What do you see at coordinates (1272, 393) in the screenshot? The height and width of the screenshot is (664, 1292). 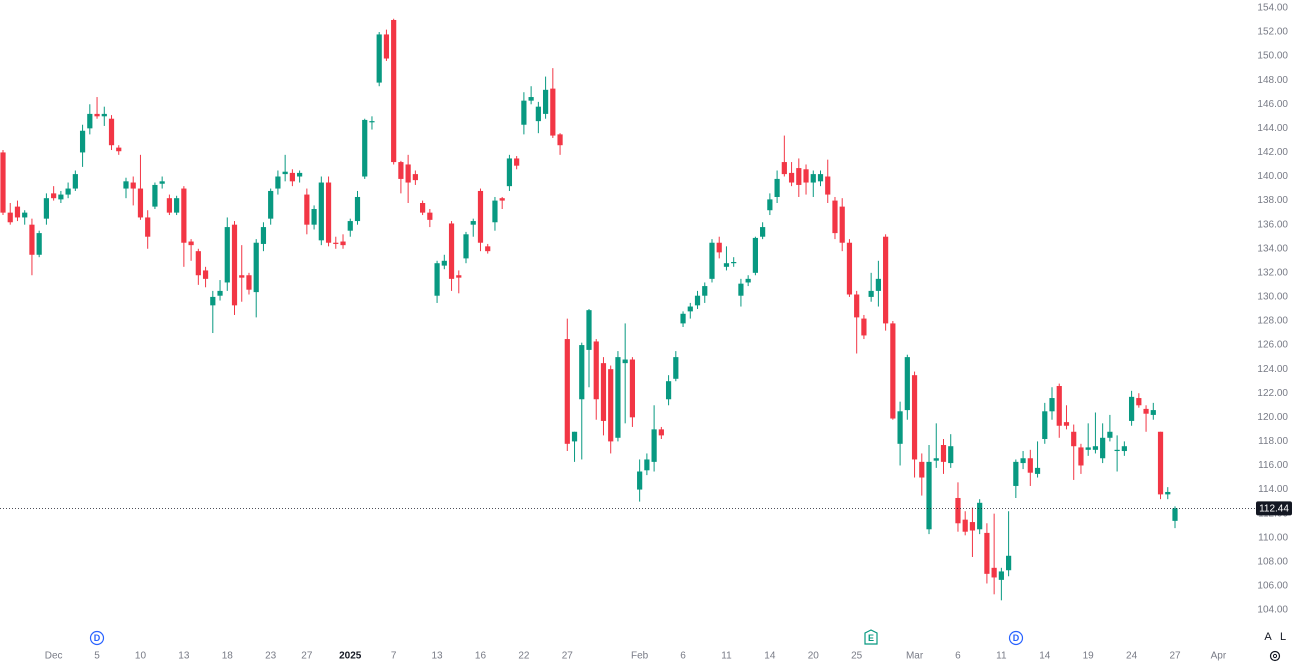 I see `y-tick-label: 122.00` at bounding box center [1272, 393].